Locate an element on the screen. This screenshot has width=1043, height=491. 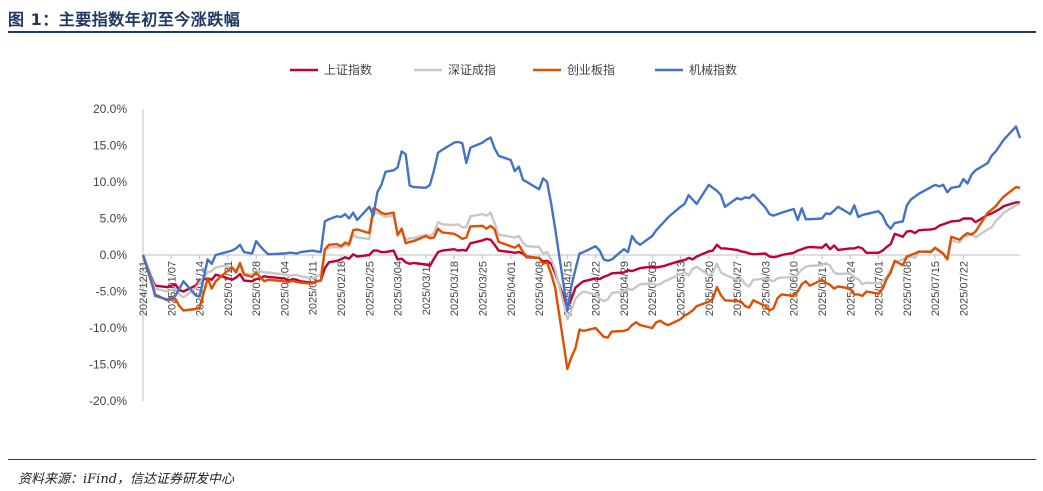
y-tick-label: 0.0% is located at coordinates (114, 255).